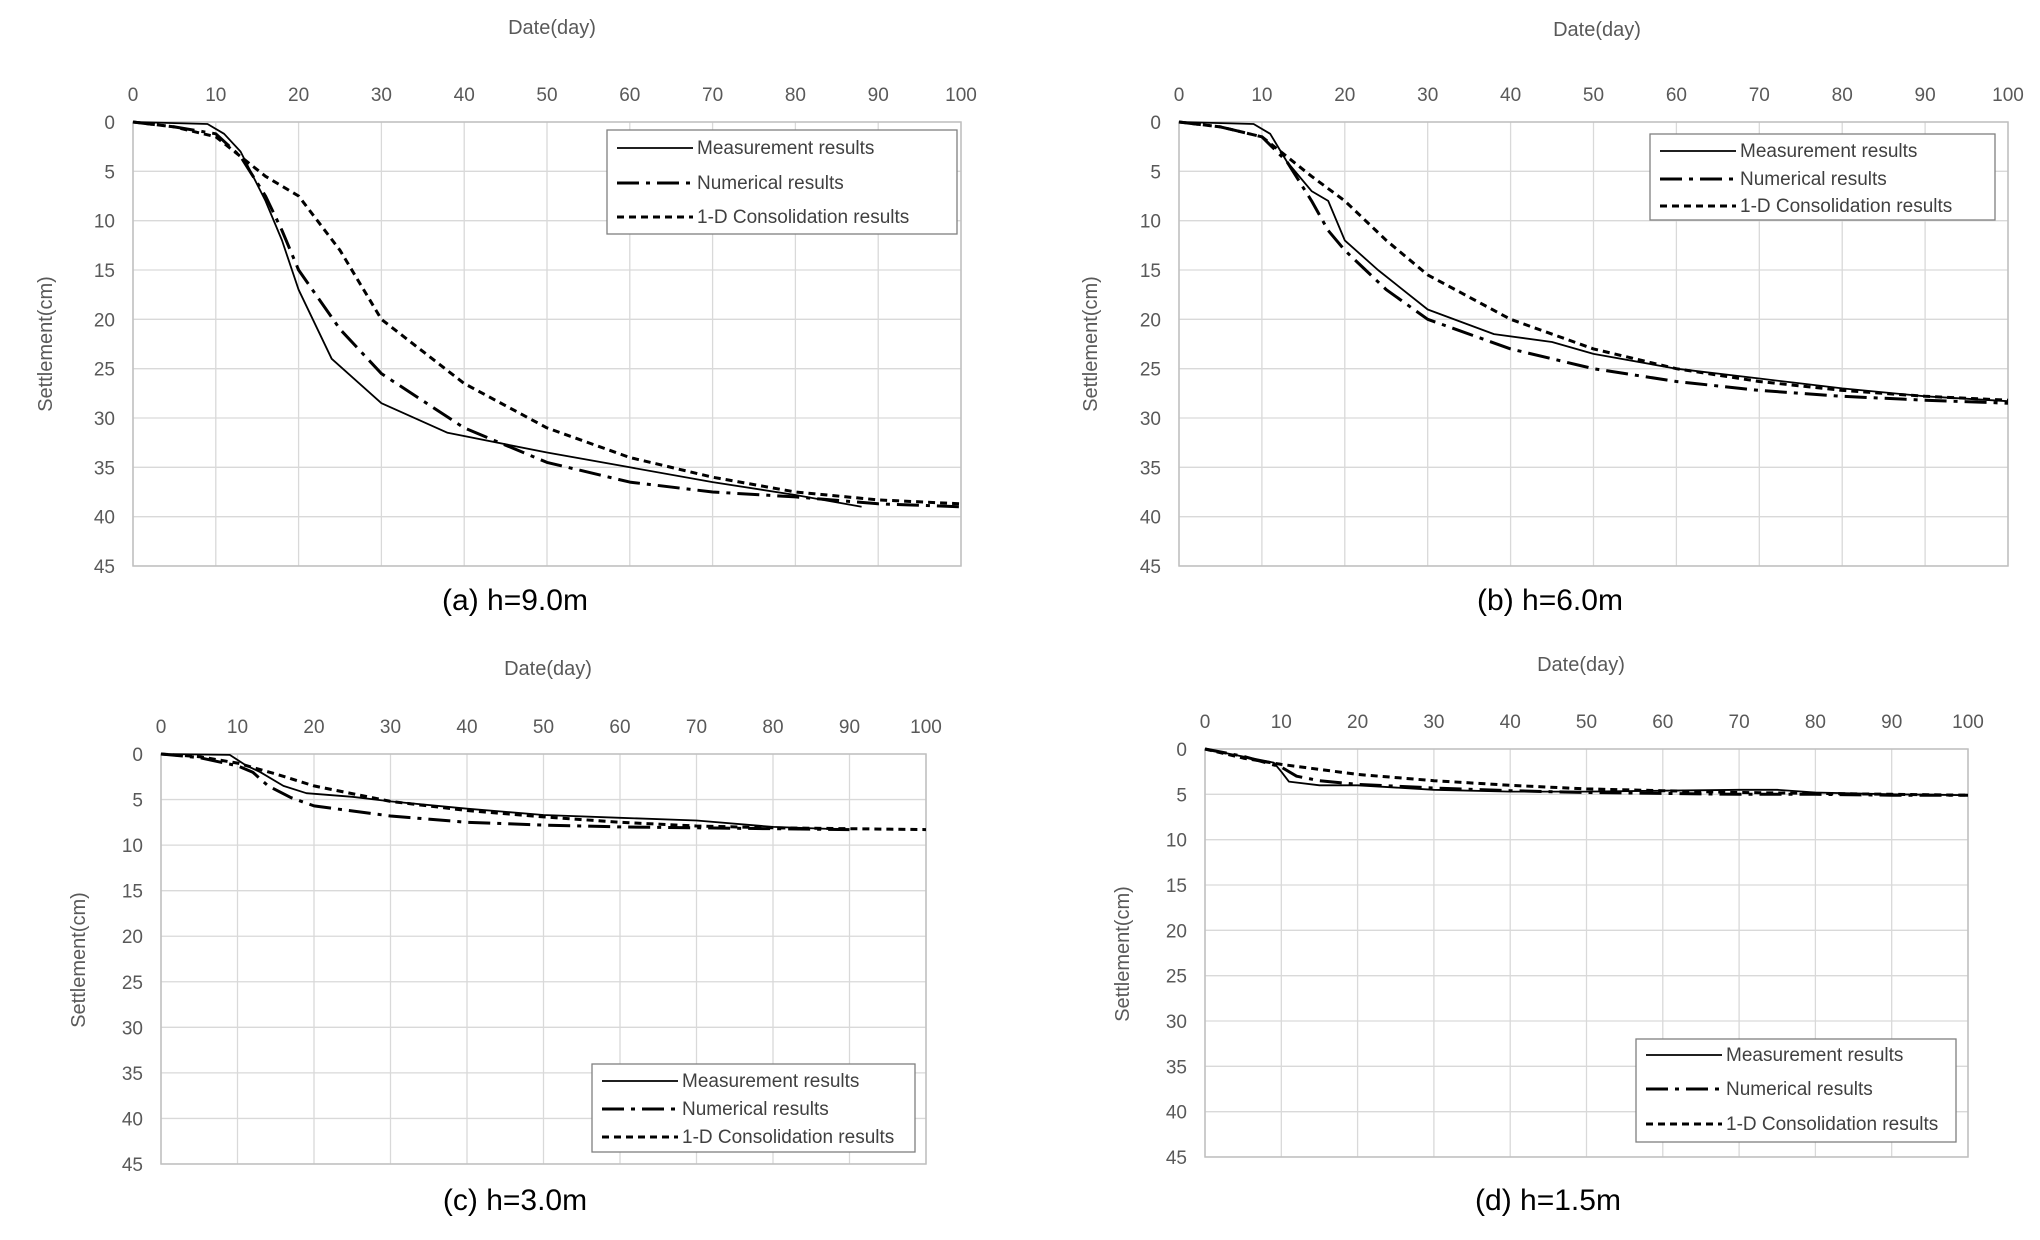 This screenshot has width=2040, height=1240. Describe the element at coordinates (1662, 722) in the screenshot. I see `chart-4-x-tick-label: 60` at that location.